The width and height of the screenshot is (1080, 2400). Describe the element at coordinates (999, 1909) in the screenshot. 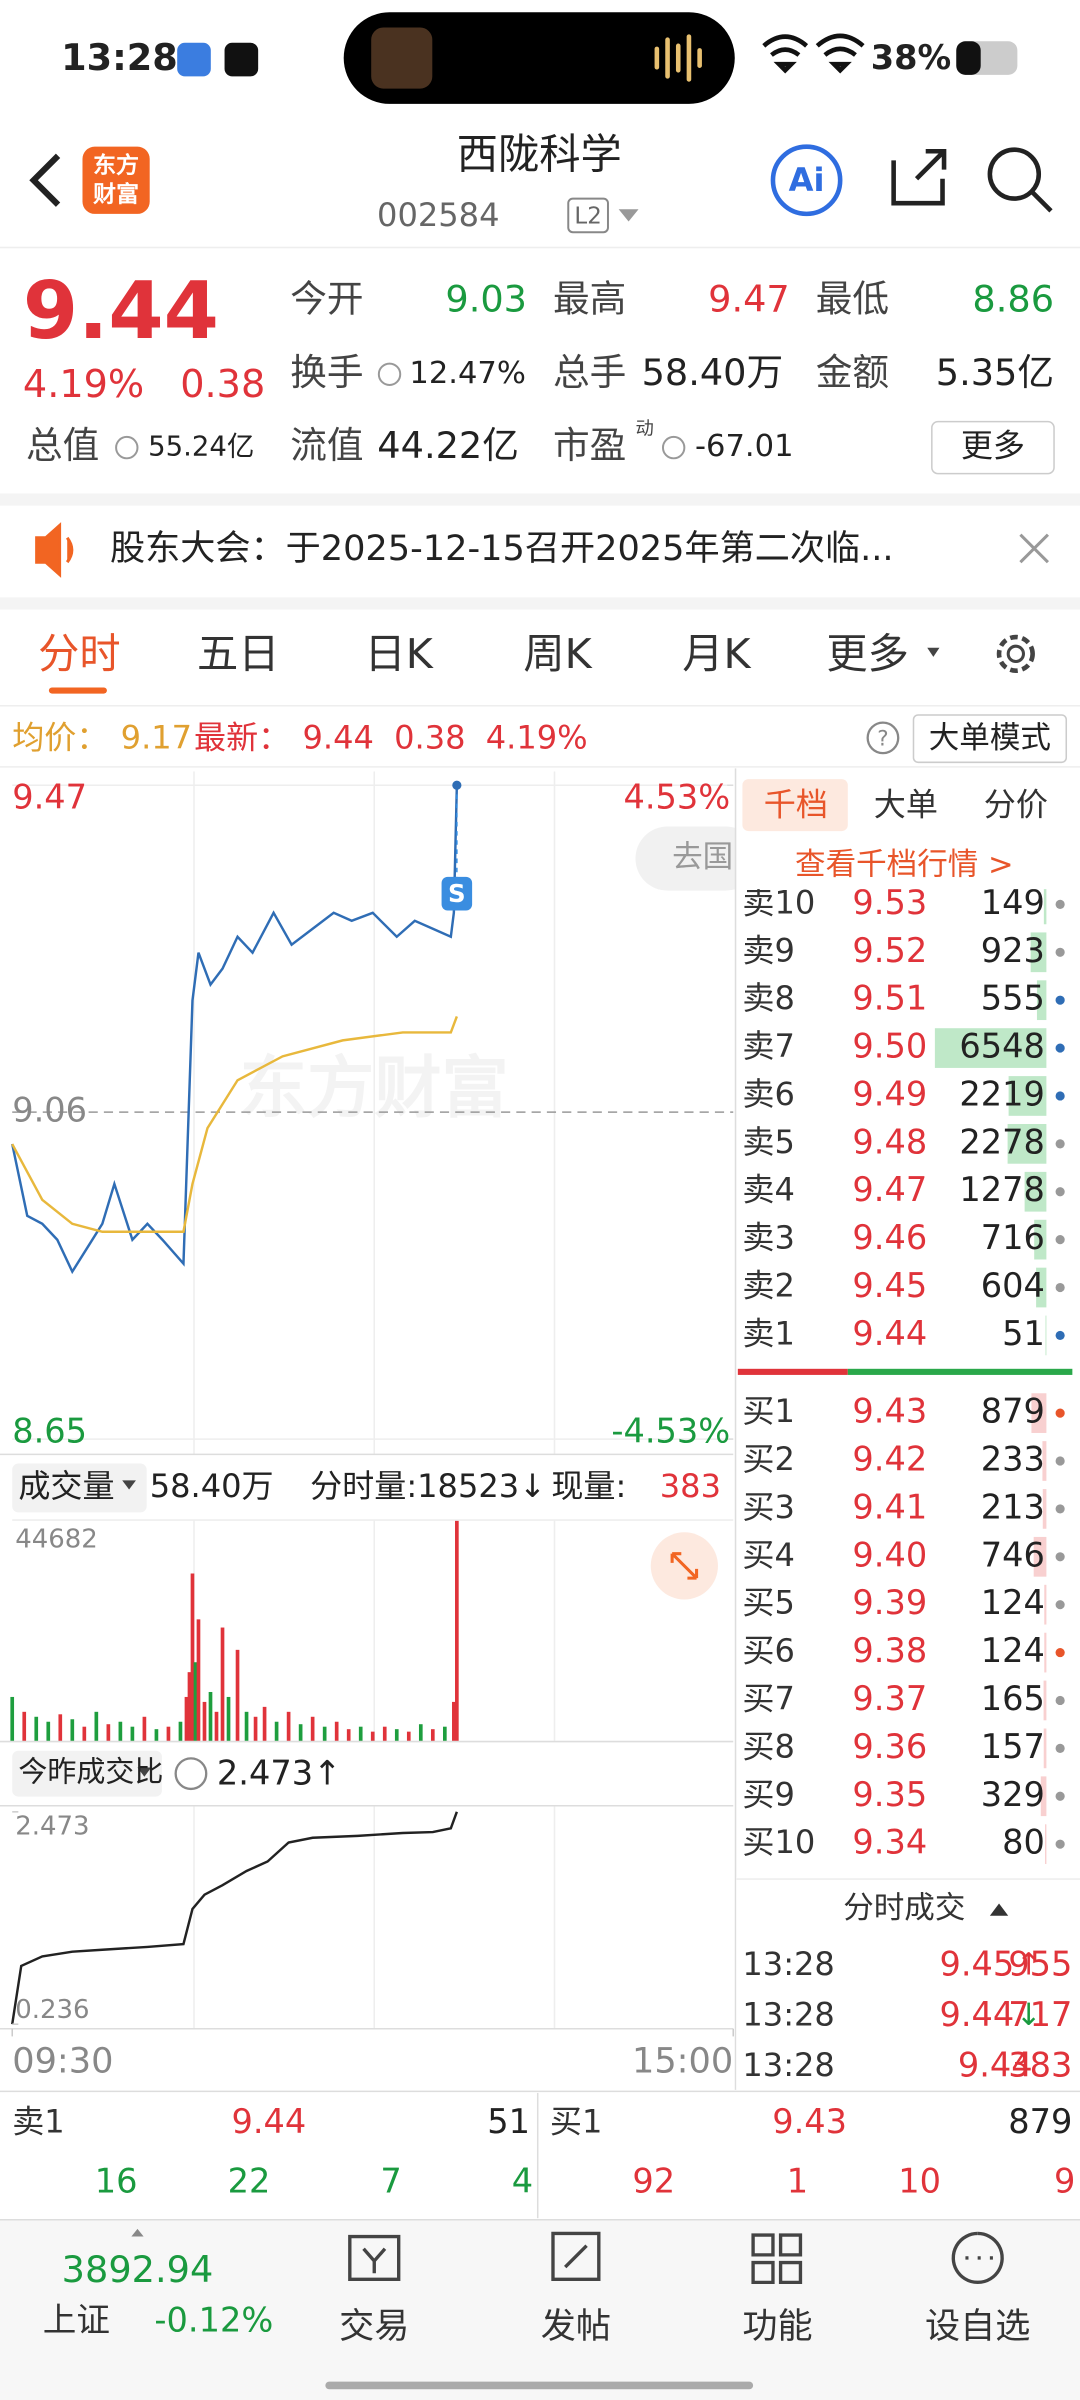

I see `sort-arrow` at that location.